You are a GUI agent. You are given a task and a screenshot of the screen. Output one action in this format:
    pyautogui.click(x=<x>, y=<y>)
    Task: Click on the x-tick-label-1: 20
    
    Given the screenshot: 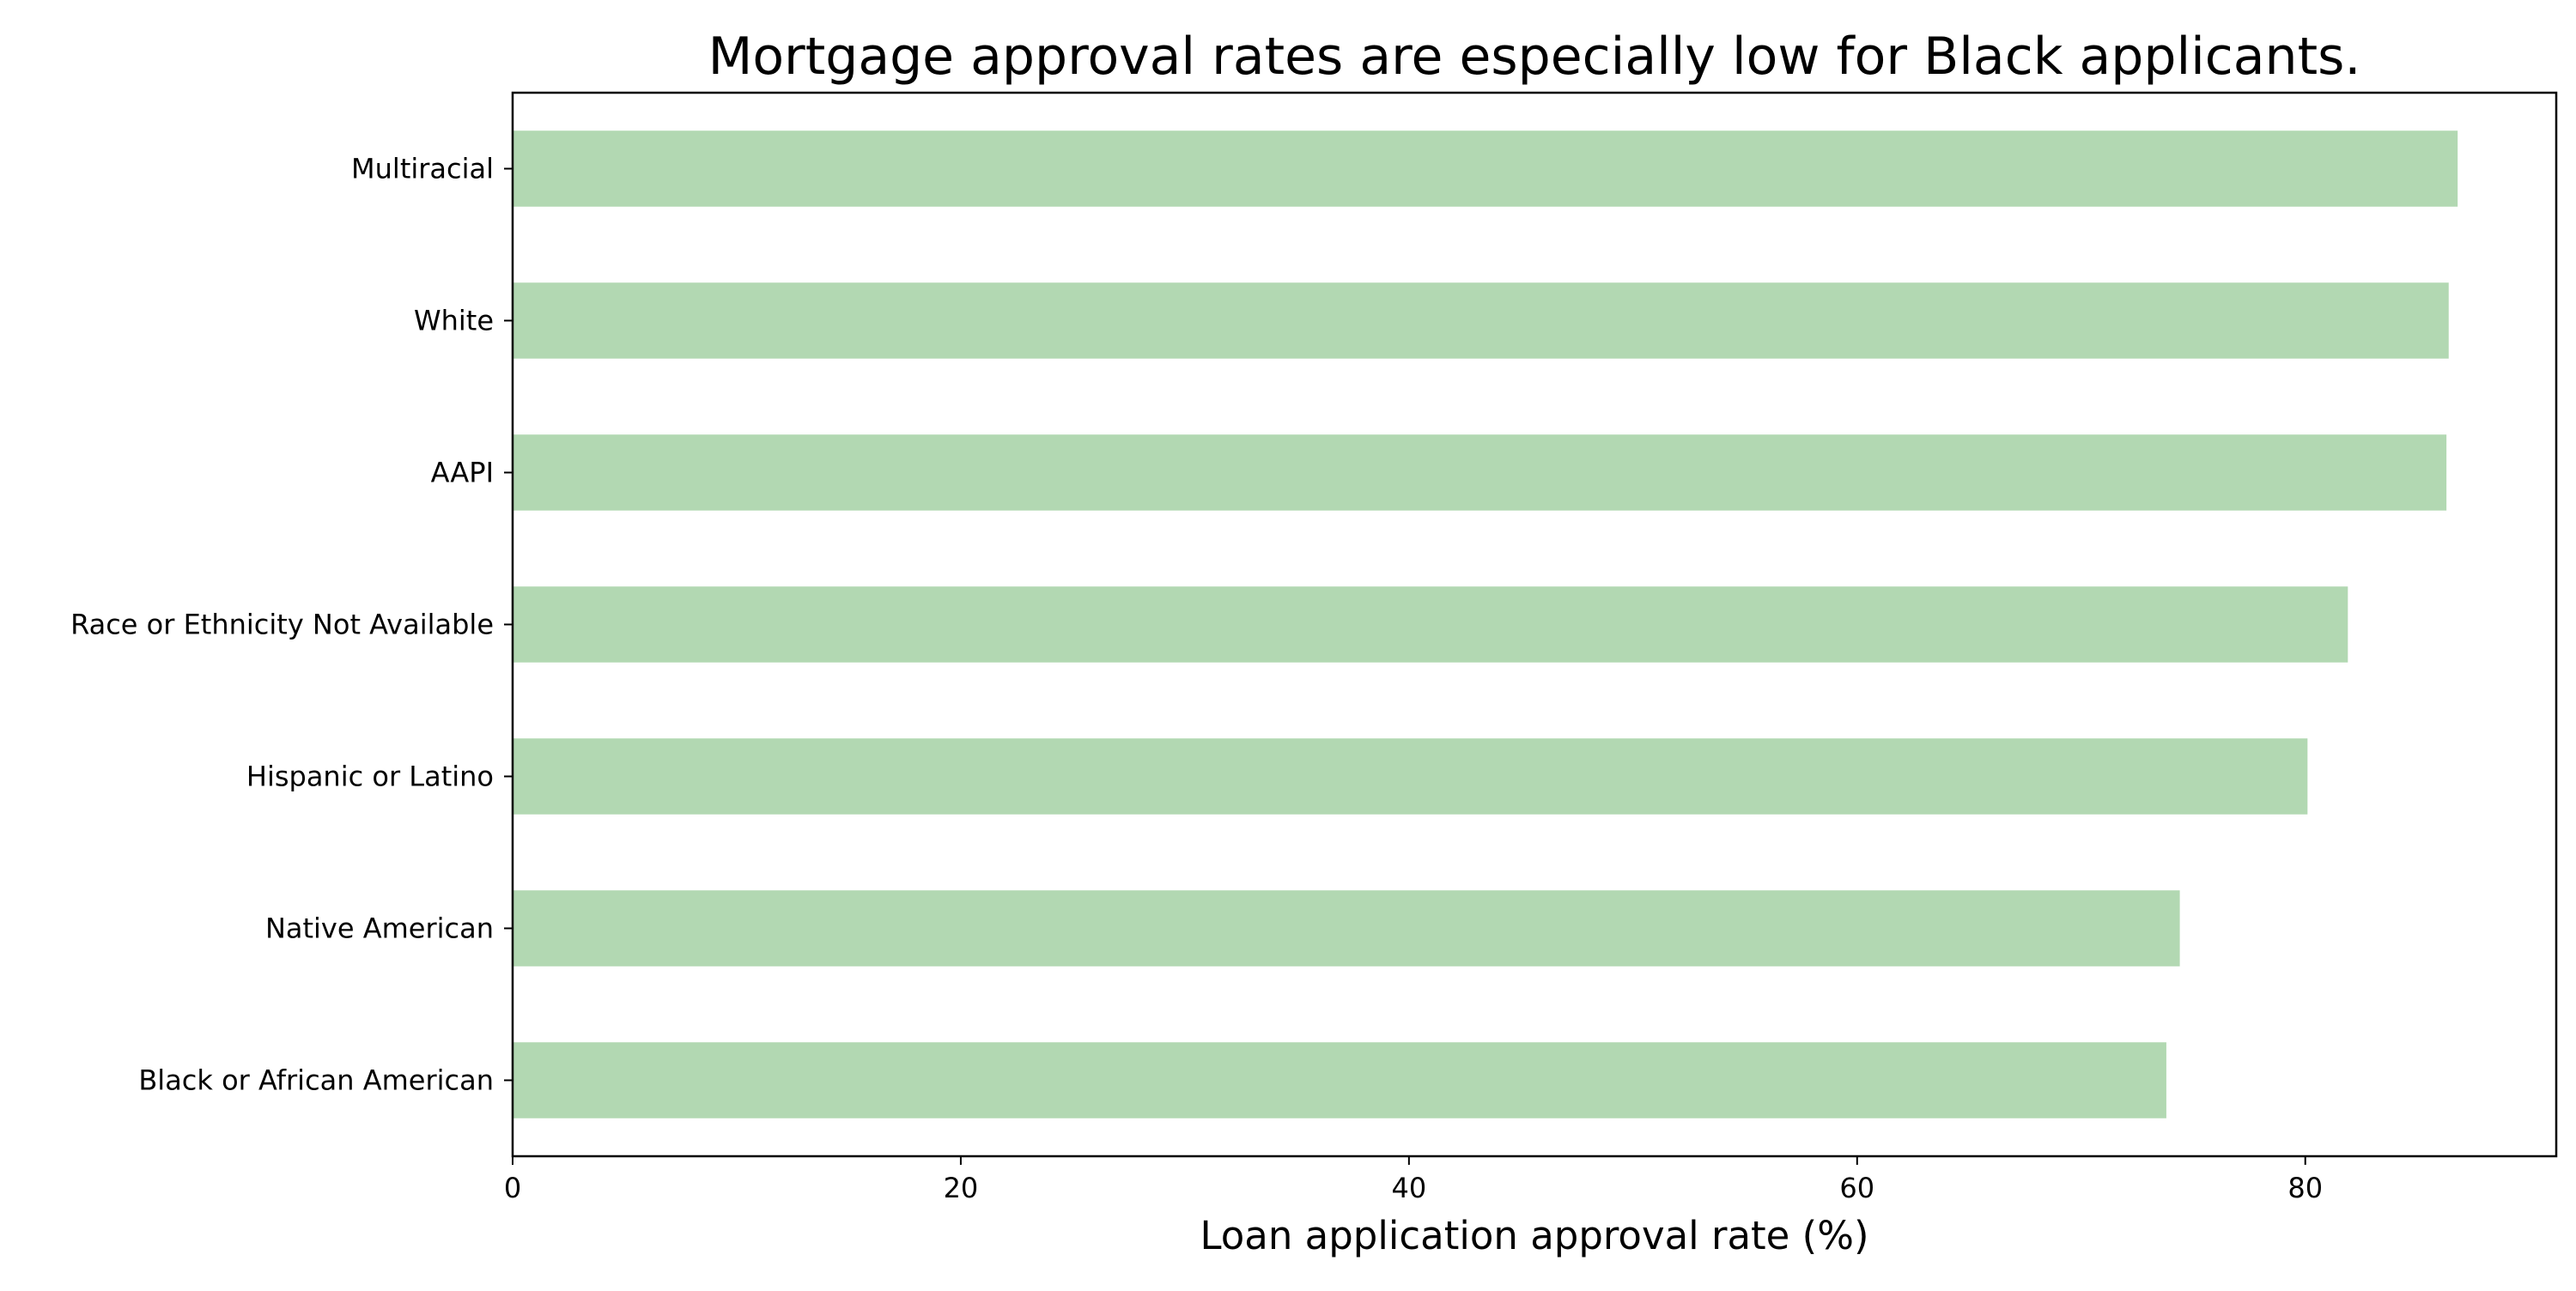 What is the action you would take?
    pyautogui.click(x=962, y=1188)
    